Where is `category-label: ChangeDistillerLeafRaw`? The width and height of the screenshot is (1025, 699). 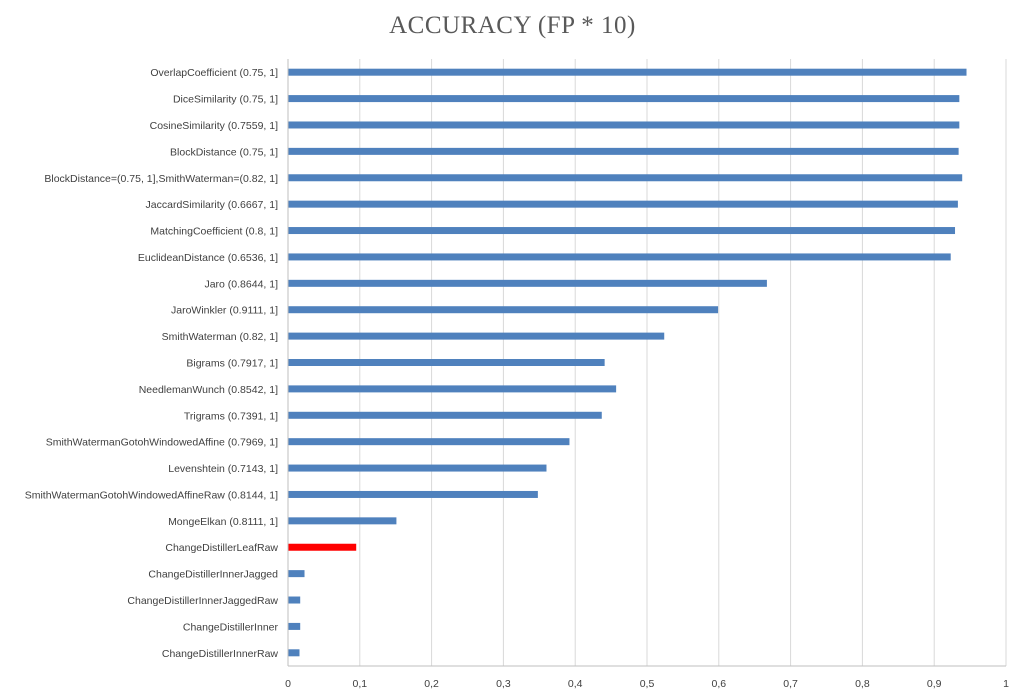 category-label: ChangeDistillerLeafRaw is located at coordinates (221, 548).